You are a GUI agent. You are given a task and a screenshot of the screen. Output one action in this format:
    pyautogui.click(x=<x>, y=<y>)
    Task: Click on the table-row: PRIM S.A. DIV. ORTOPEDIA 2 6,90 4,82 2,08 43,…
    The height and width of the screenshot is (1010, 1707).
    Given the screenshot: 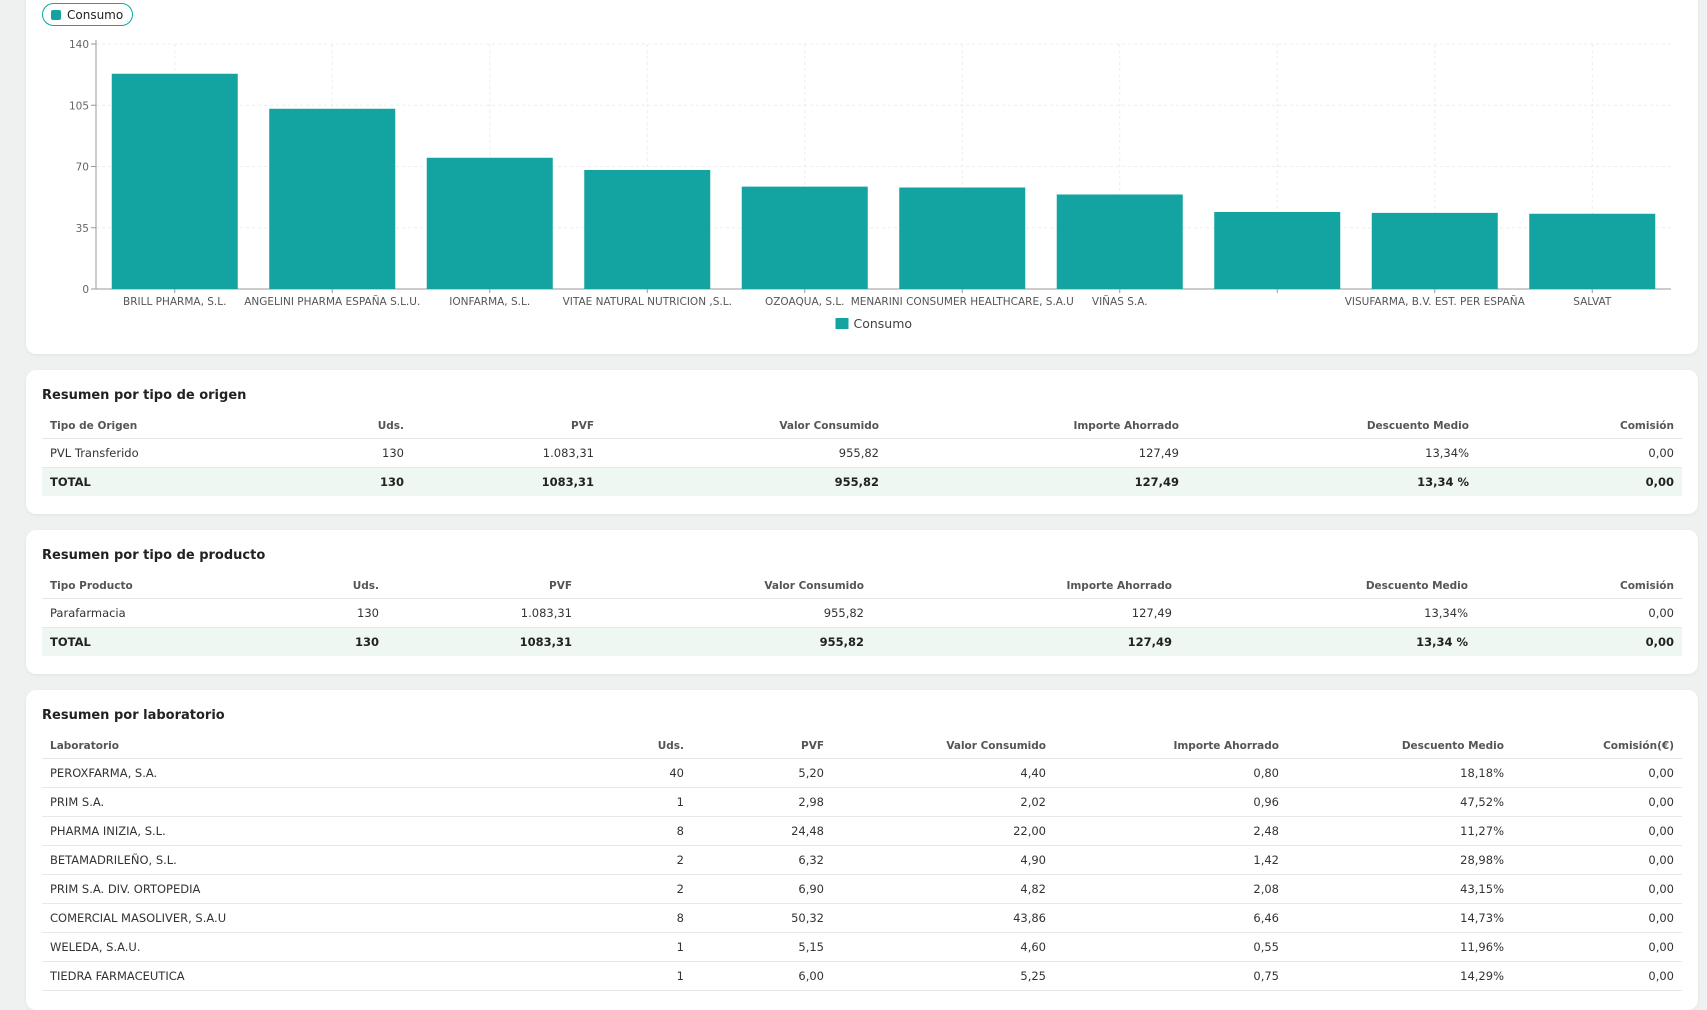 What is the action you would take?
    pyautogui.click(x=862, y=889)
    